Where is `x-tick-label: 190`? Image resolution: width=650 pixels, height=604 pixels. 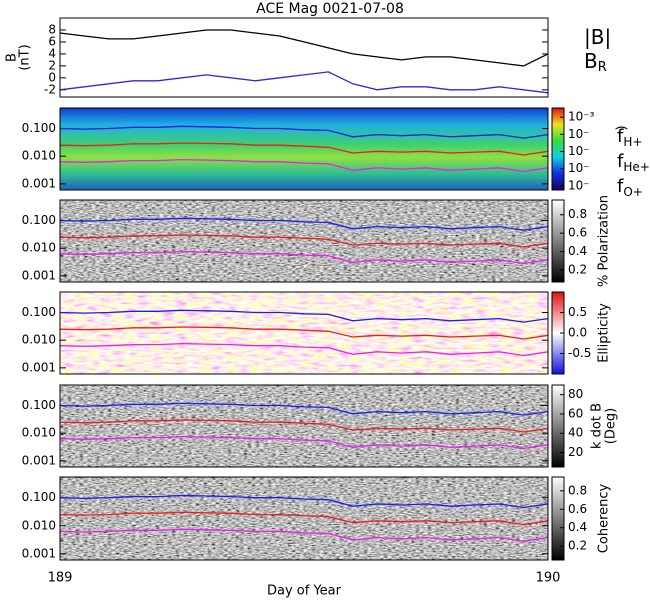
x-tick-label: 190 is located at coordinates (548, 578).